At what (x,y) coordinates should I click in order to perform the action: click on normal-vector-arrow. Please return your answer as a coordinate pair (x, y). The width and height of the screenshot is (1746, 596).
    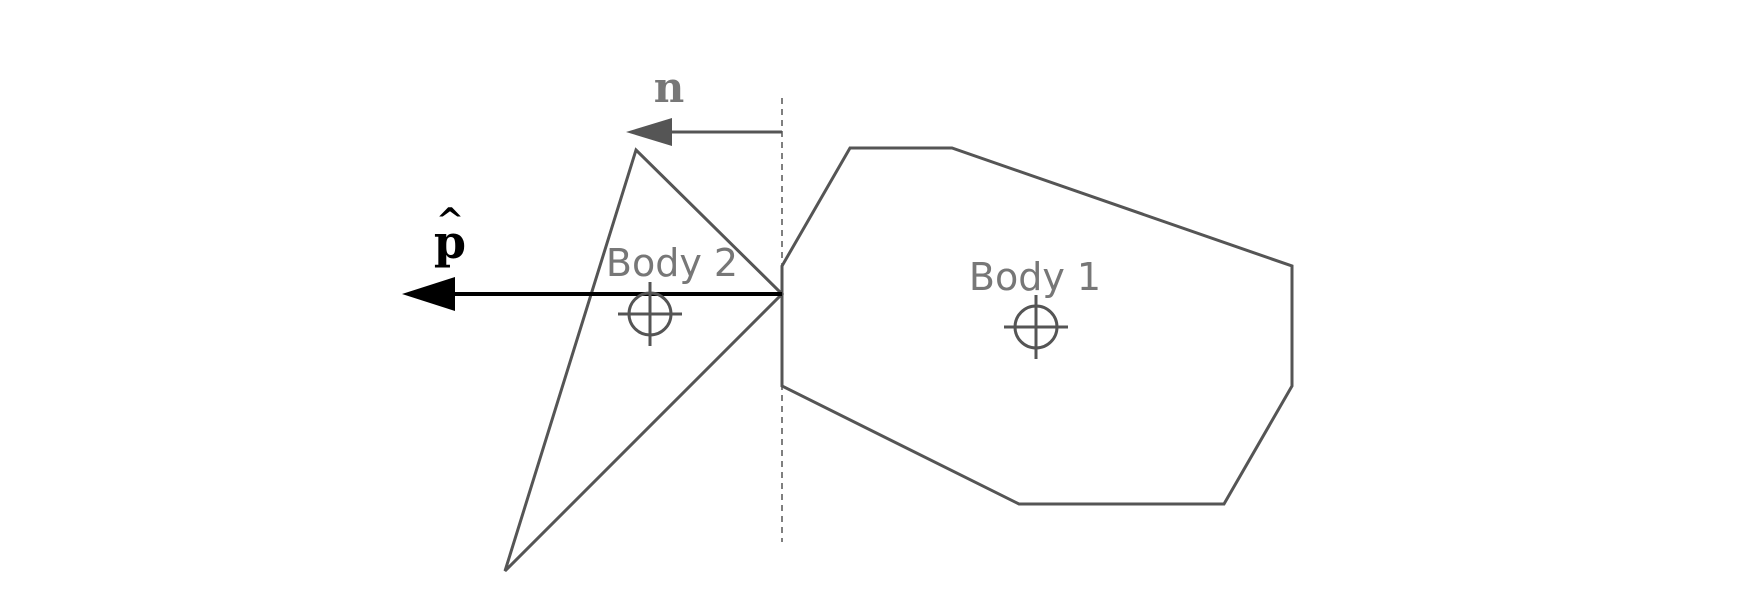
    Looking at the image, I should click on (704, 132).